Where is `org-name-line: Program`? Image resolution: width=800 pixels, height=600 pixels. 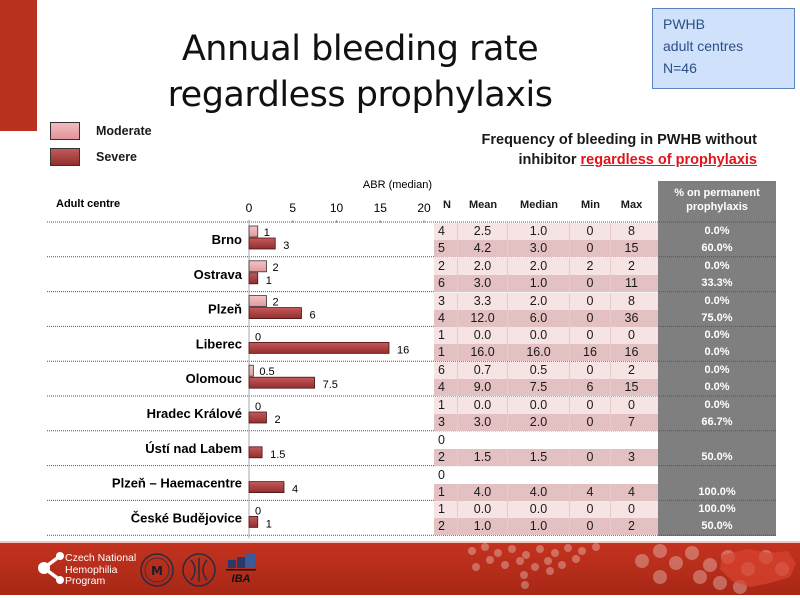
org-name-line: Program is located at coordinates (85, 581).